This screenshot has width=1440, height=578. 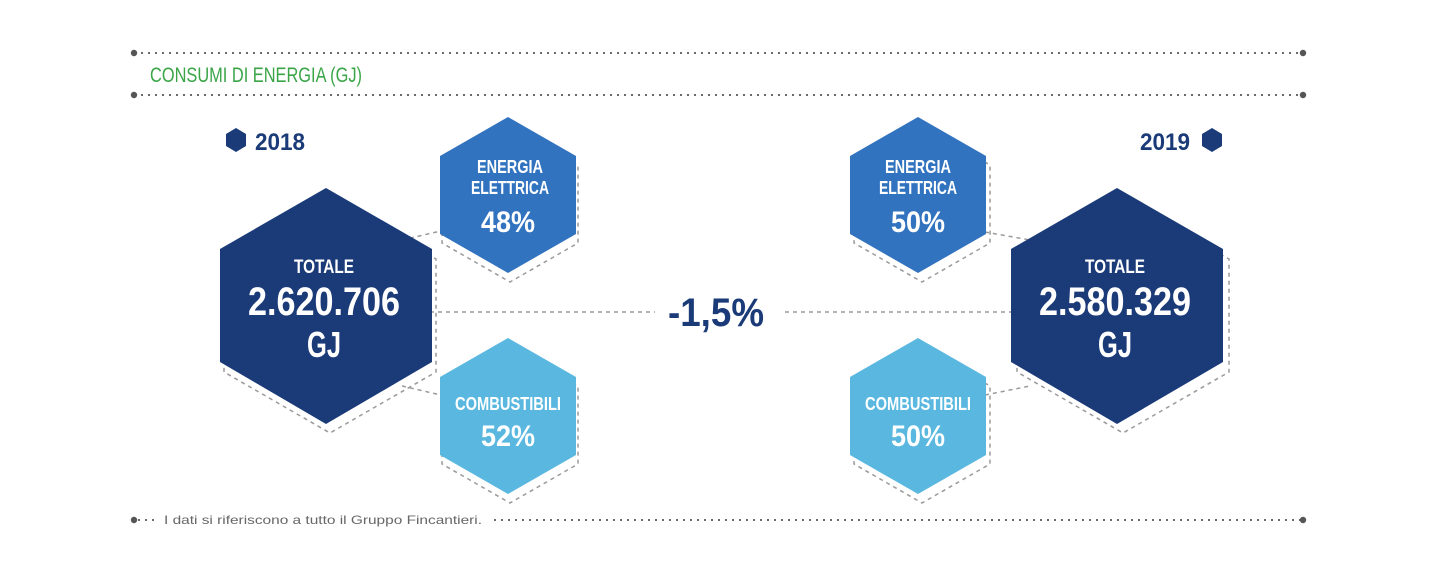 I want to click on total-hexagon-2019: TOTALE 2.580.329 GJ, so click(x=1120, y=311).